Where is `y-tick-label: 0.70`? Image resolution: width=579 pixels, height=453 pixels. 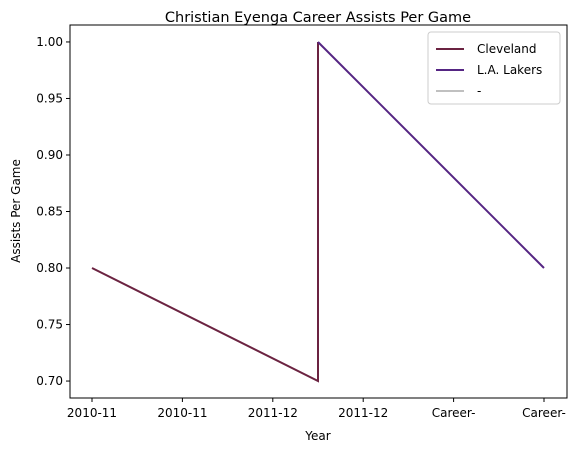 y-tick-label: 0.70 is located at coordinates (49, 381).